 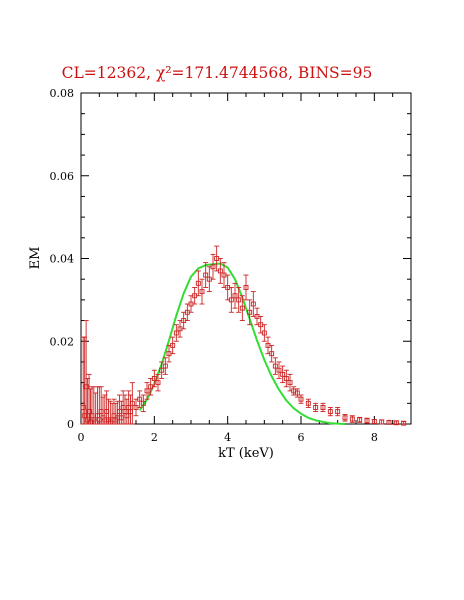 I want to click on x-axis-label: kT (keV), so click(x=246, y=453).